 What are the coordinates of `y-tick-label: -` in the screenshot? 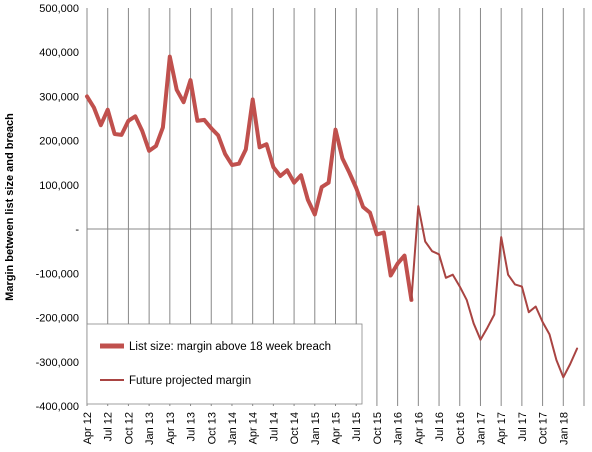 It's located at (77, 230).